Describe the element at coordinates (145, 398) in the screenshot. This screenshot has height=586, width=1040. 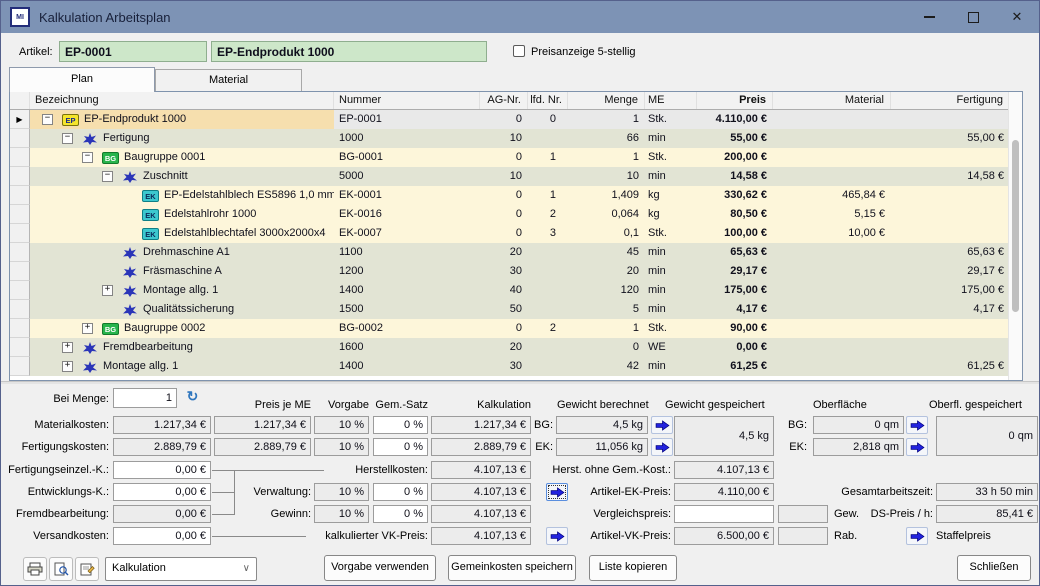
I see `bei-menge-input: 1` at that location.